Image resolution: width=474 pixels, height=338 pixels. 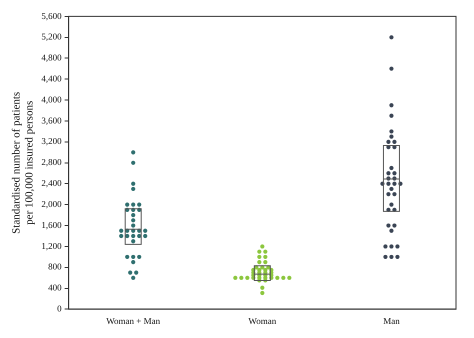 What do you see at coordinates (262, 321) in the screenshot?
I see `x-tick-label: Woman` at bounding box center [262, 321].